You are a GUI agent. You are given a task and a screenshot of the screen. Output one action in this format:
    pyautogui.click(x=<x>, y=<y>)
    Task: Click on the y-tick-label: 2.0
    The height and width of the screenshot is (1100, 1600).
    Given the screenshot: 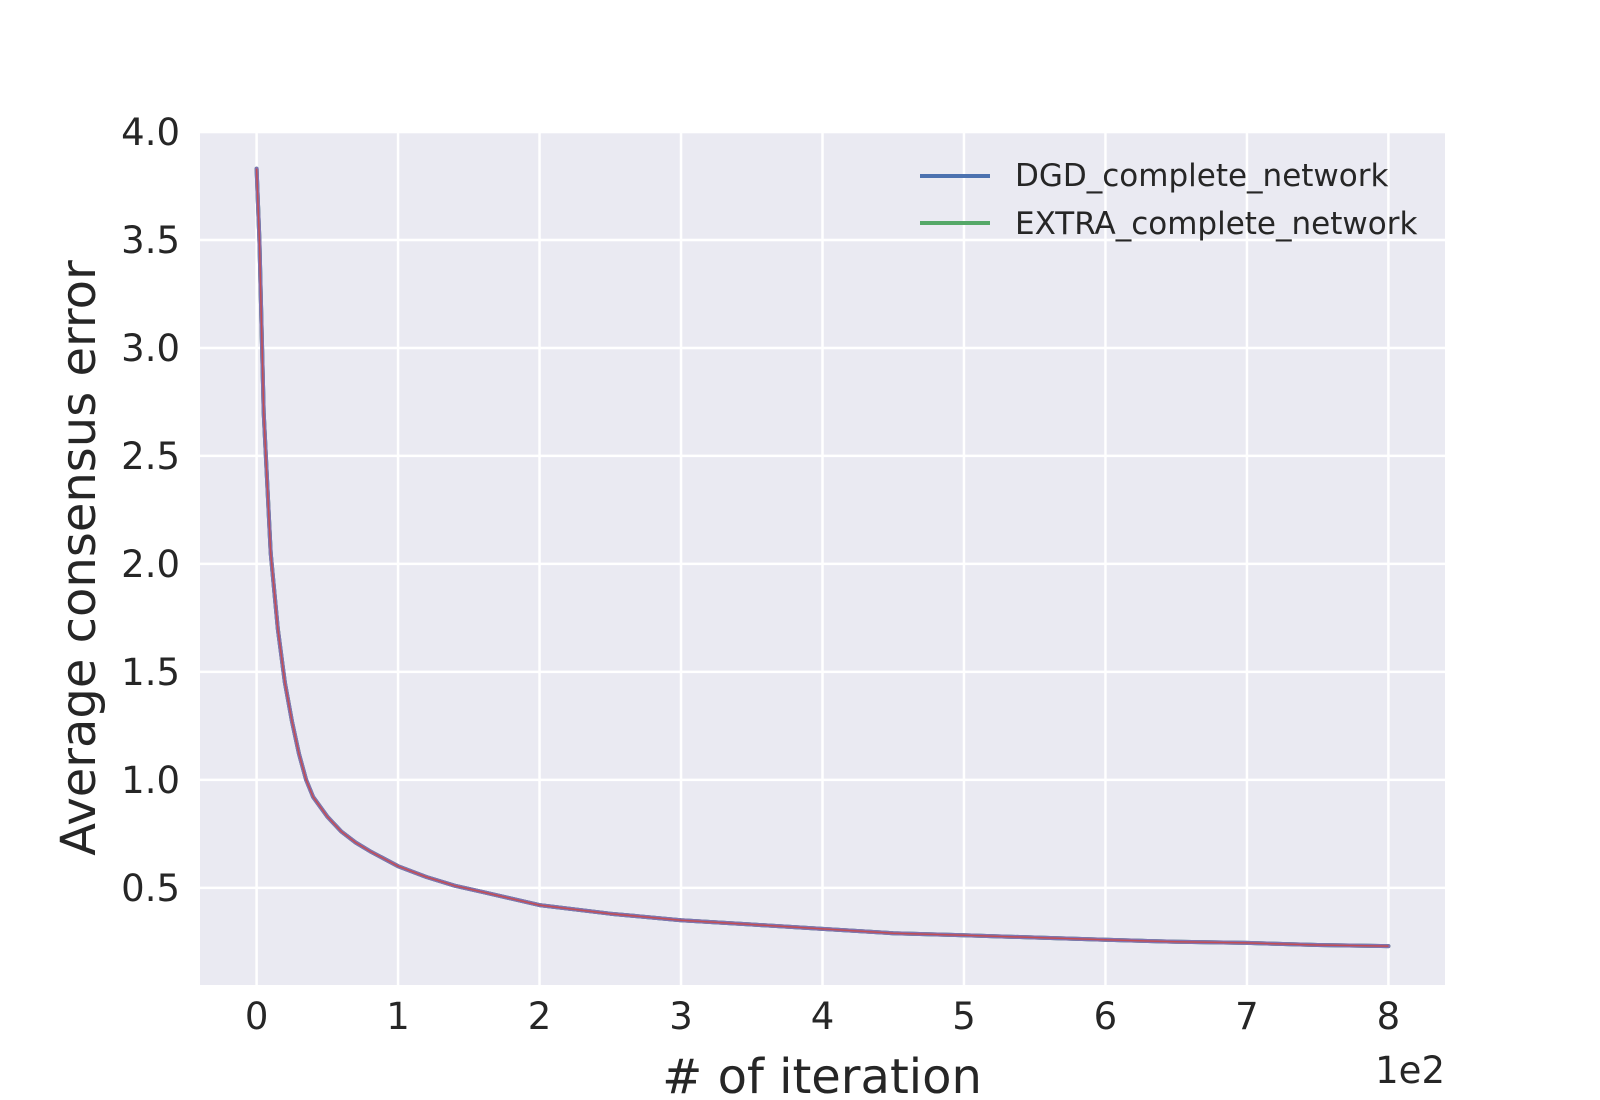 What is the action you would take?
    pyautogui.click(x=150, y=564)
    